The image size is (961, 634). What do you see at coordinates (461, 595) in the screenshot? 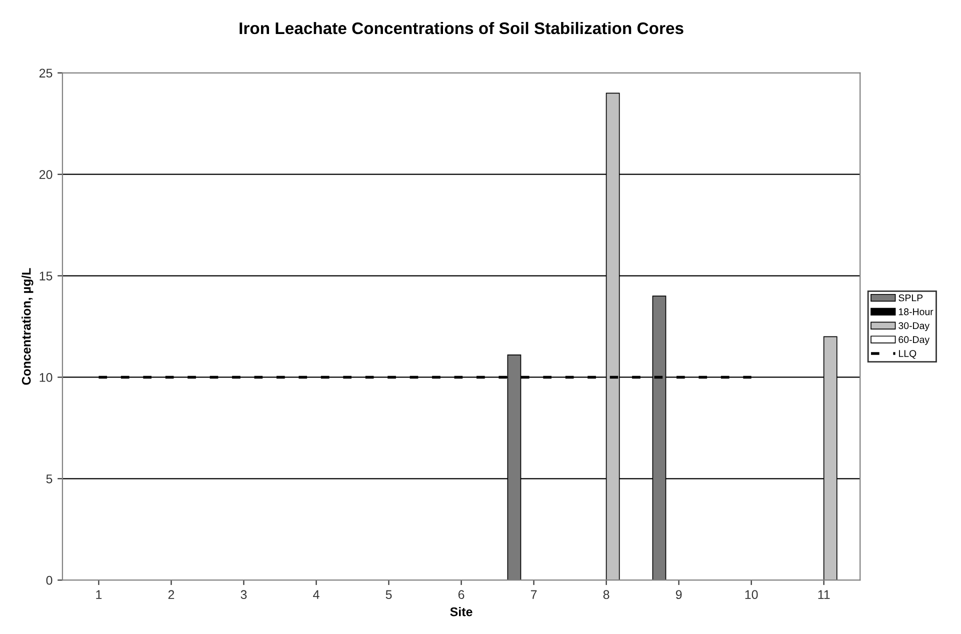
I see `x-tick-label: 6` at bounding box center [461, 595].